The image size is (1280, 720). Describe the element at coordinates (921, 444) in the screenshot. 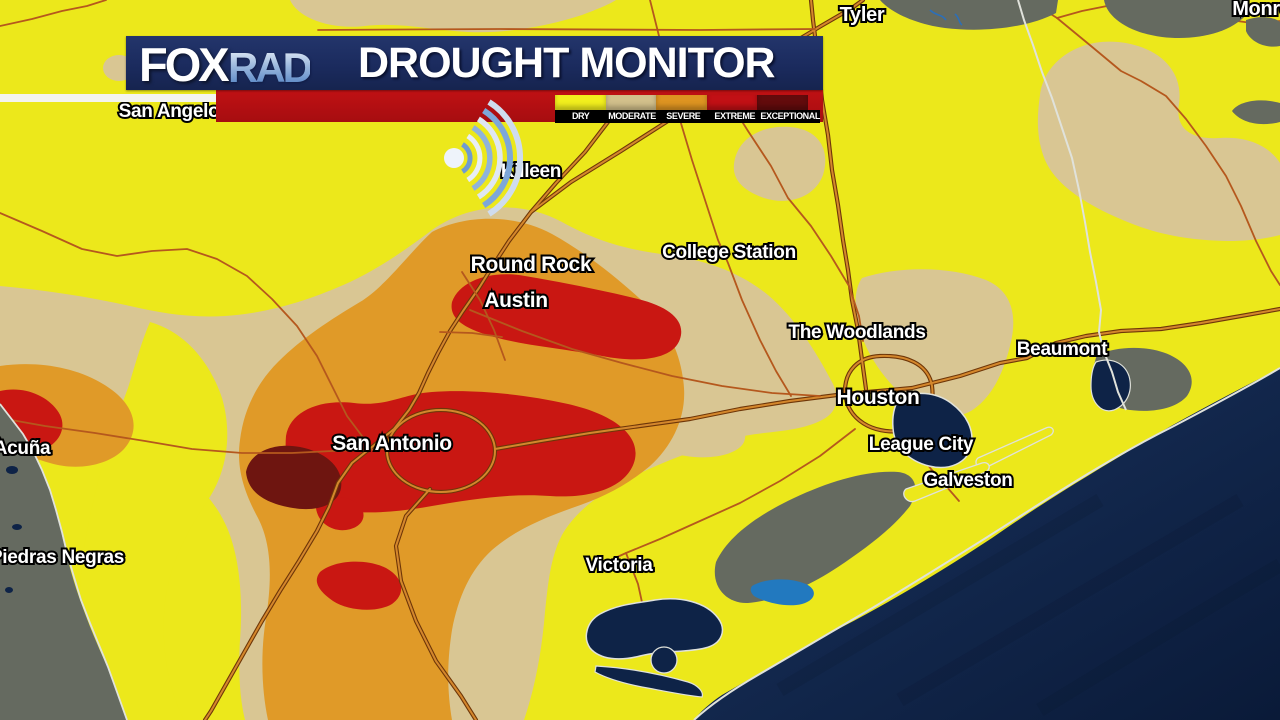

I see `city-label-league-city: League City` at that location.